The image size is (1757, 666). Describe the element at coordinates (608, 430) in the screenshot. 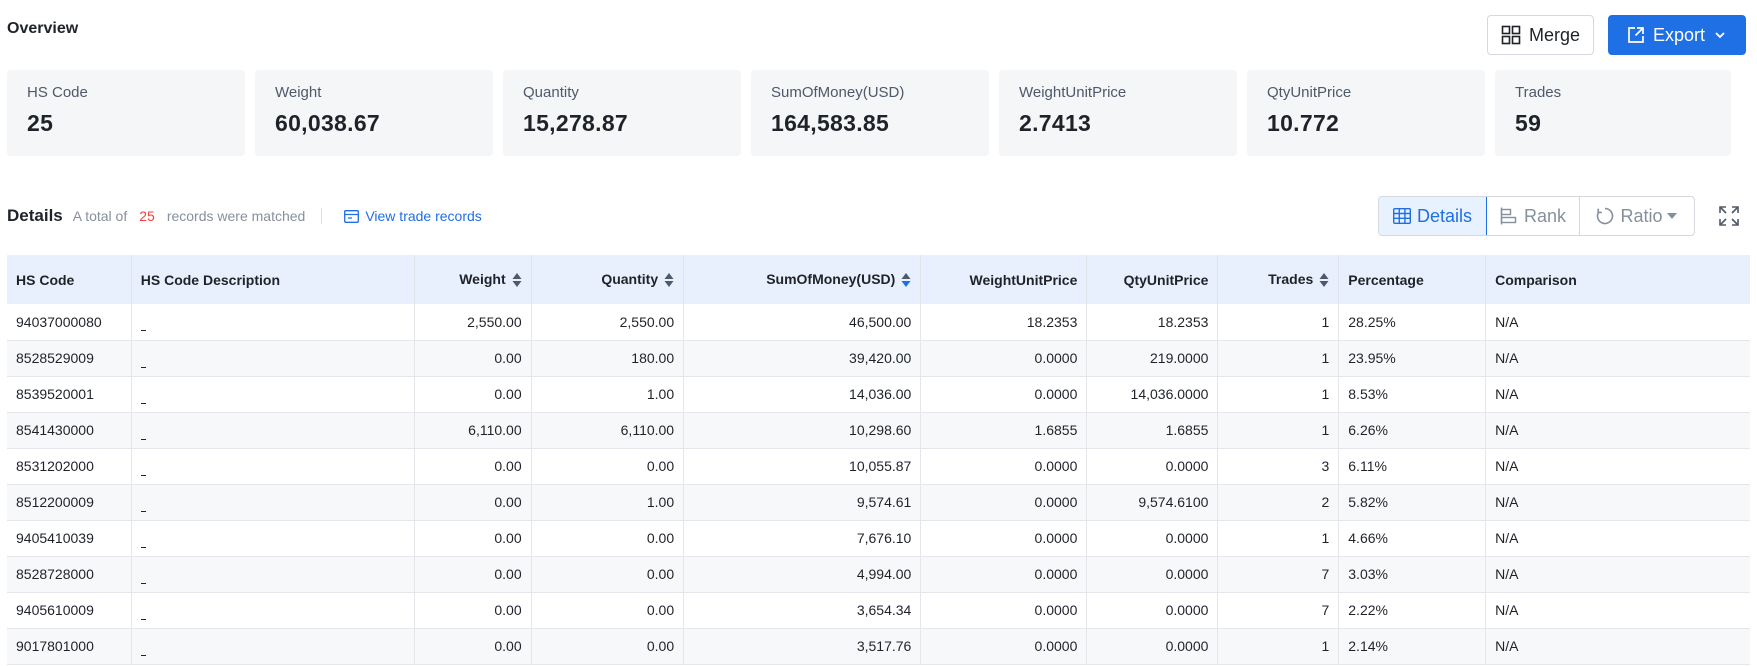

I see `cell-quantity: 6,110.00` at that location.